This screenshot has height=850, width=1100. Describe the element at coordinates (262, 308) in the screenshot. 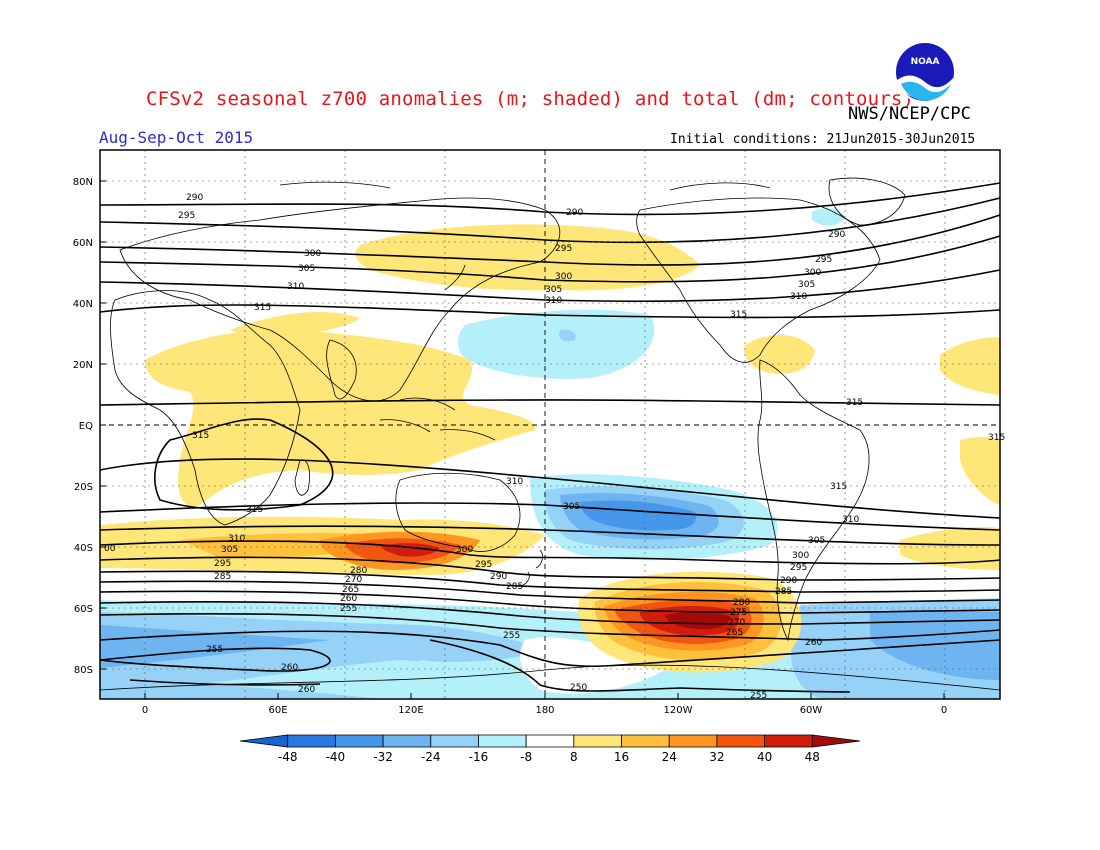

I see `contour-label-315: 315` at that location.